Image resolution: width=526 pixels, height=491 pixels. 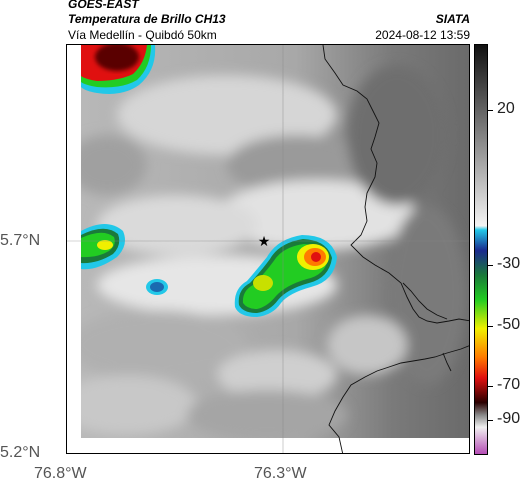 I want to click on colorbar-label-minus90: -90, so click(x=509, y=418).